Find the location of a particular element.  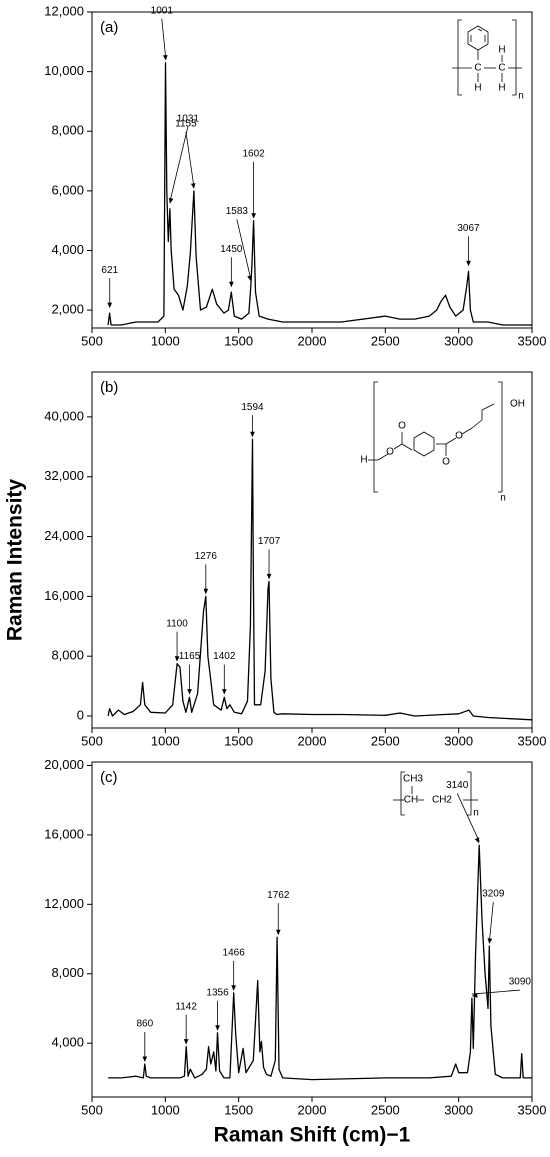

annotation-label: 1583 is located at coordinates (237, 211).